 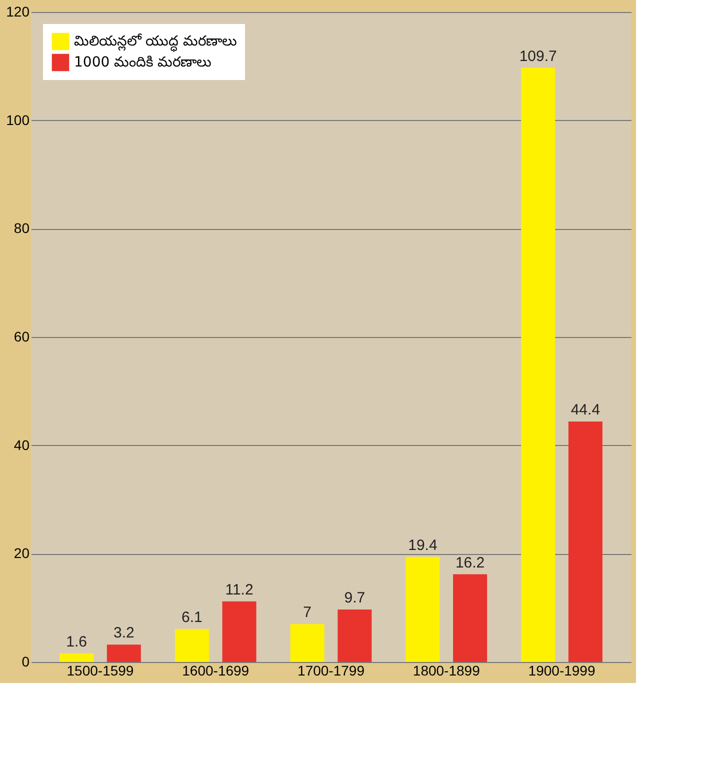 What do you see at coordinates (216, 670) in the screenshot?
I see `x-tick-label: 1600-1699` at bounding box center [216, 670].